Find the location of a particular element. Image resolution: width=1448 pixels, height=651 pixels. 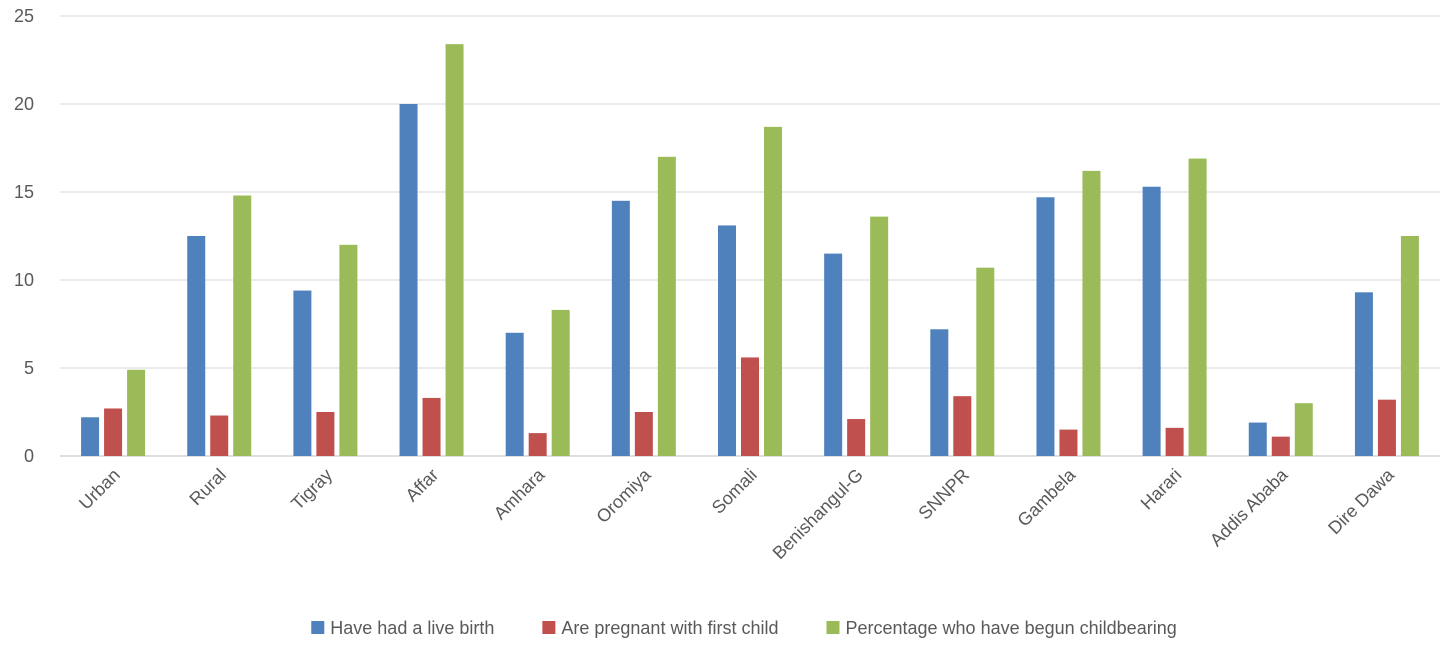

x-tick-label: Rural is located at coordinates (208, 487).